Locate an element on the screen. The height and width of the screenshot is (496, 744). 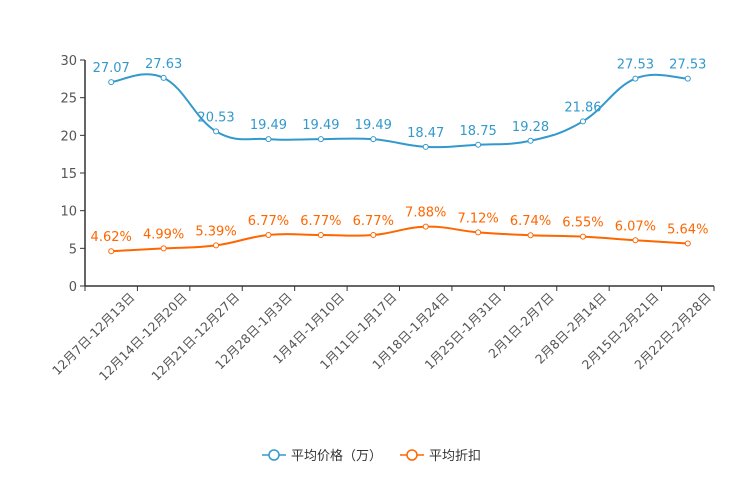
legend-label: 平均折扣 is located at coordinates (455, 456).